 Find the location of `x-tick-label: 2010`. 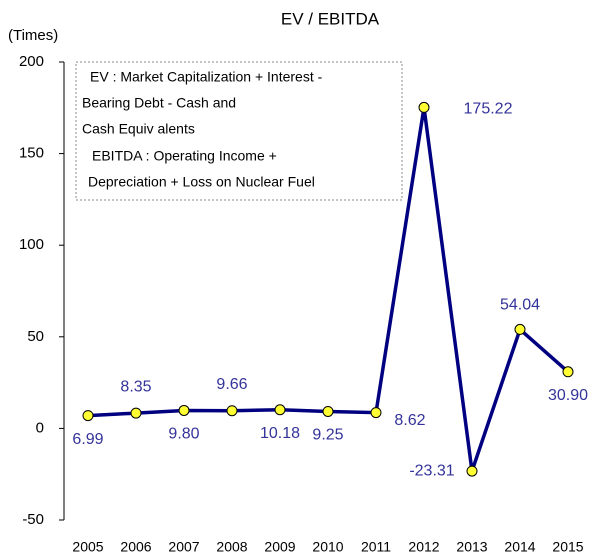

x-tick-label: 2010 is located at coordinates (327, 547).